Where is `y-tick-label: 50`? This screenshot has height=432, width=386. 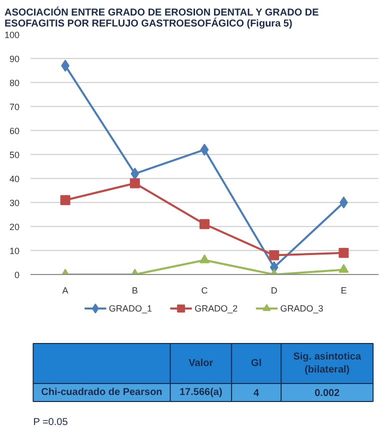 y-tick-label: 50 is located at coordinates (14, 155).